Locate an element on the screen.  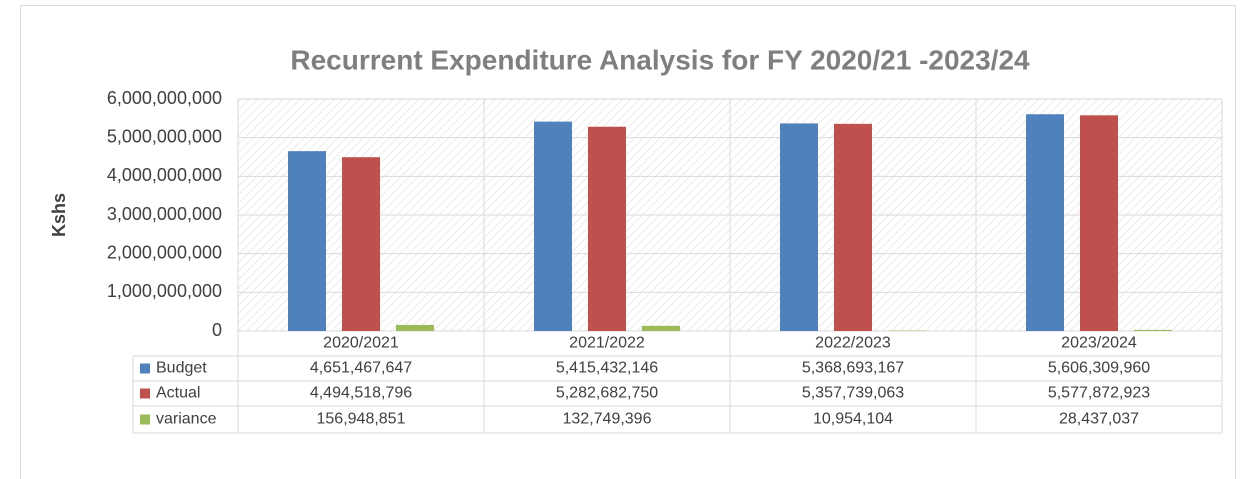
y-tick-label: 2,000,000,000 is located at coordinates (164, 252).